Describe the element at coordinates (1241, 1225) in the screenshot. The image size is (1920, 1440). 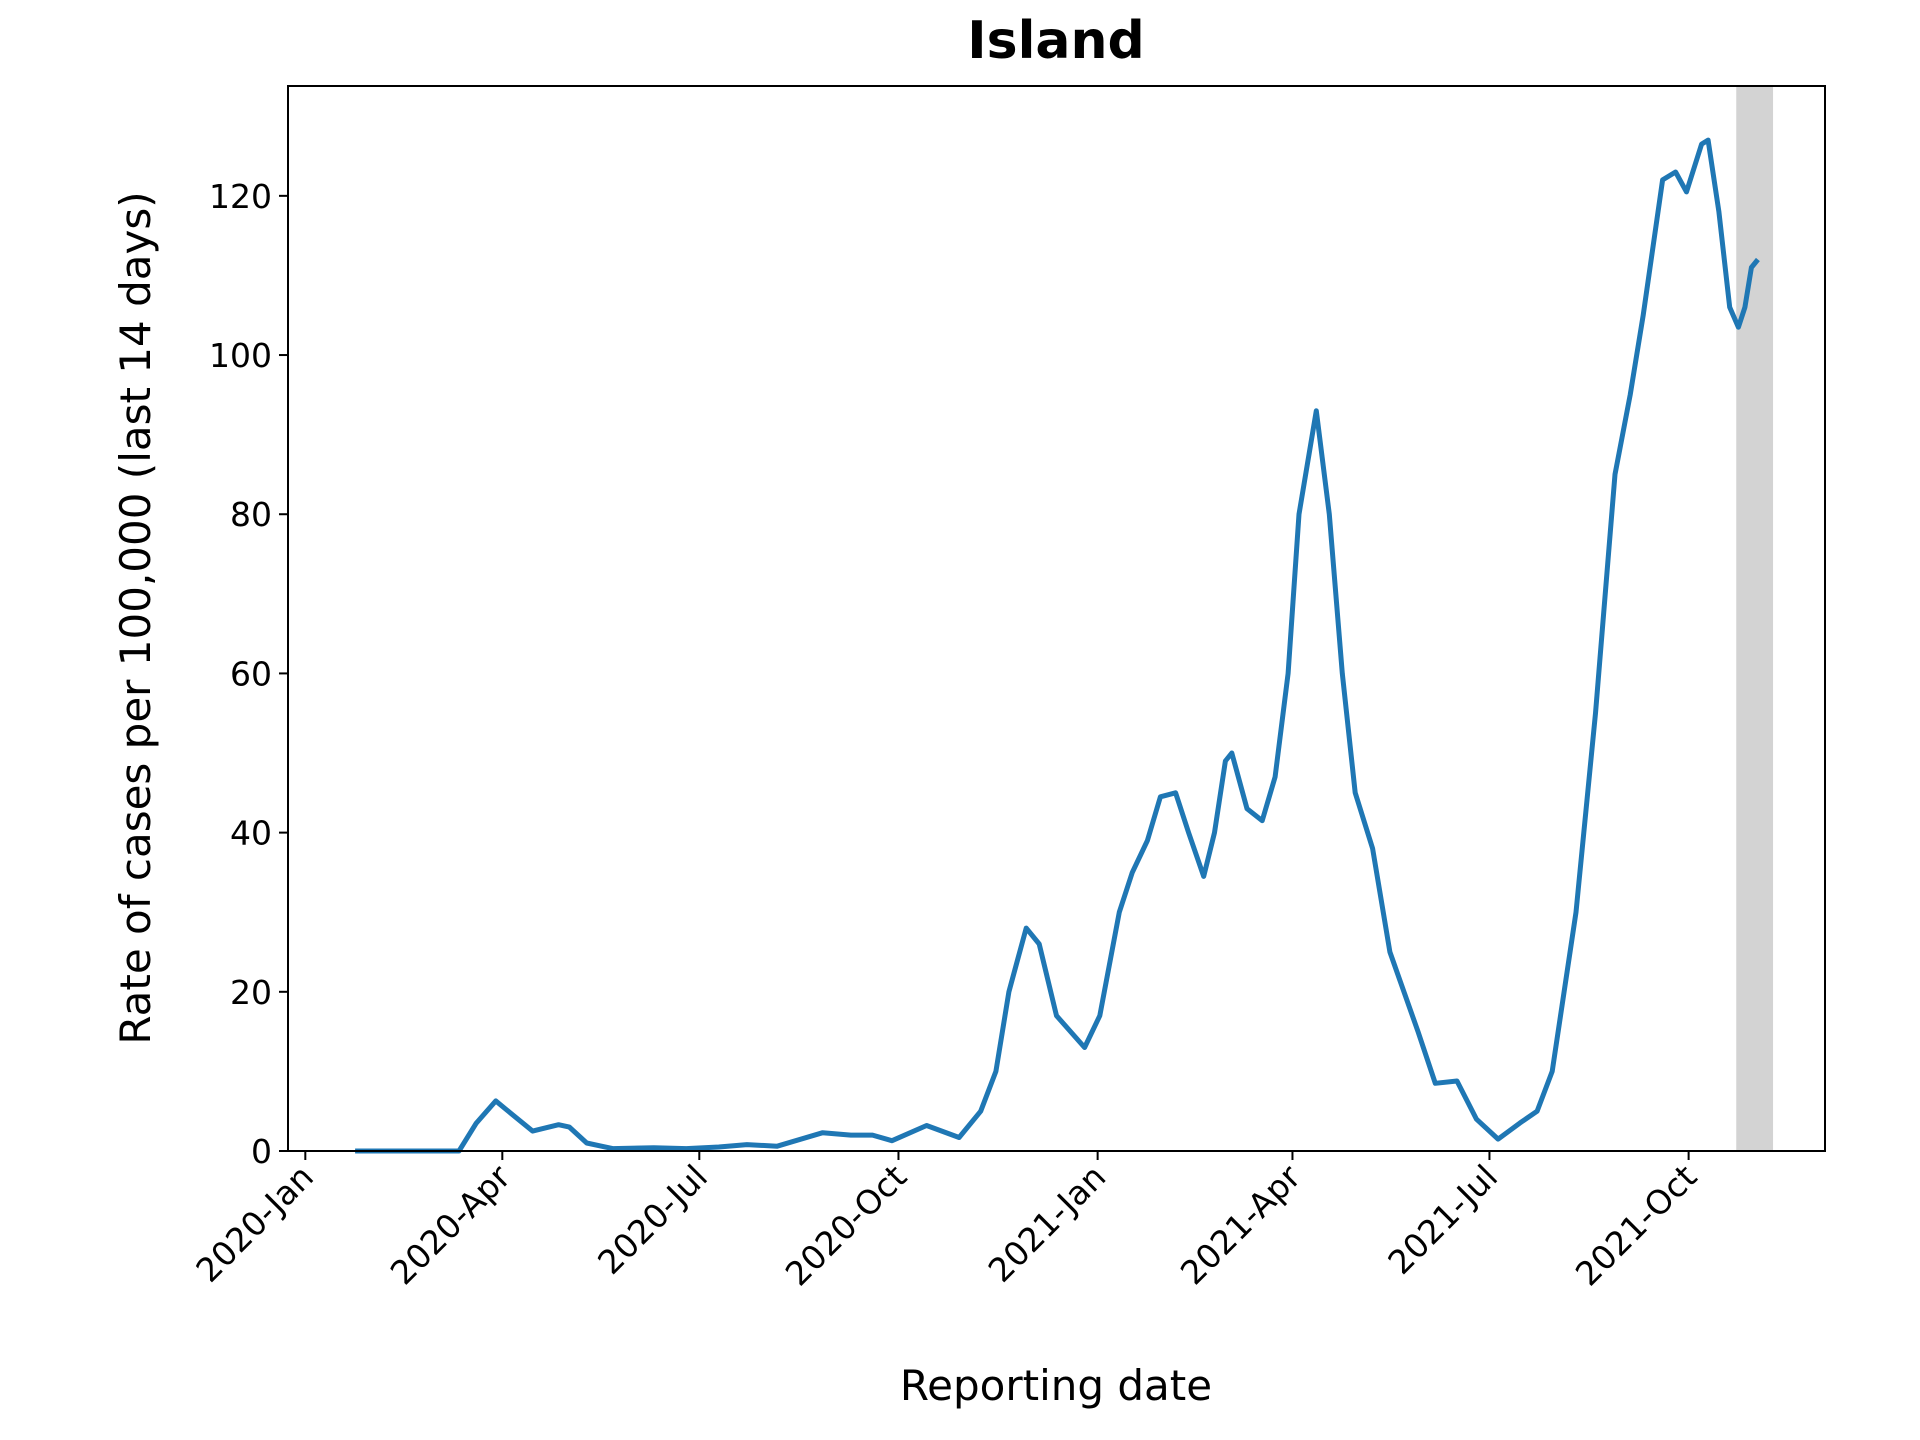
I see `x-tick-label: 2021-Apr` at that location.